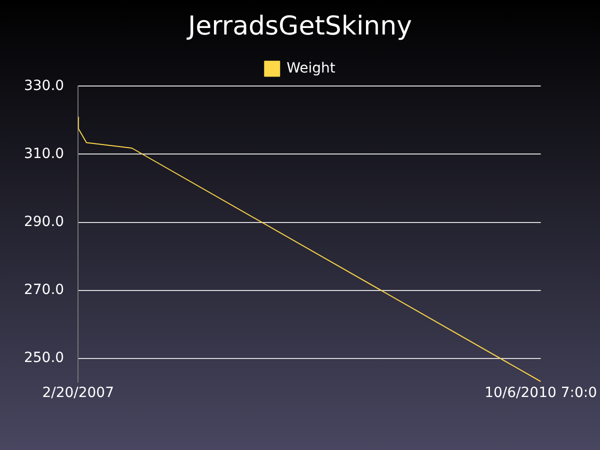 The height and width of the screenshot is (450, 600). What do you see at coordinates (44, 290) in the screenshot?
I see `y-tick-label: 270.0` at bounding box center [44, 290].